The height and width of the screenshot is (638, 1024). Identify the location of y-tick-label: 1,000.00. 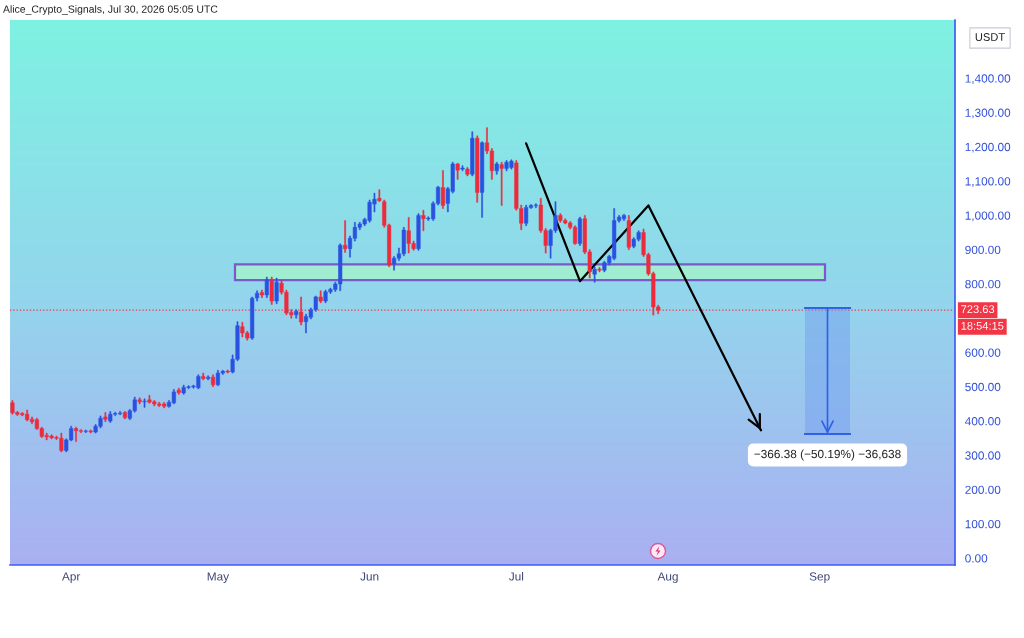
(988, 216).